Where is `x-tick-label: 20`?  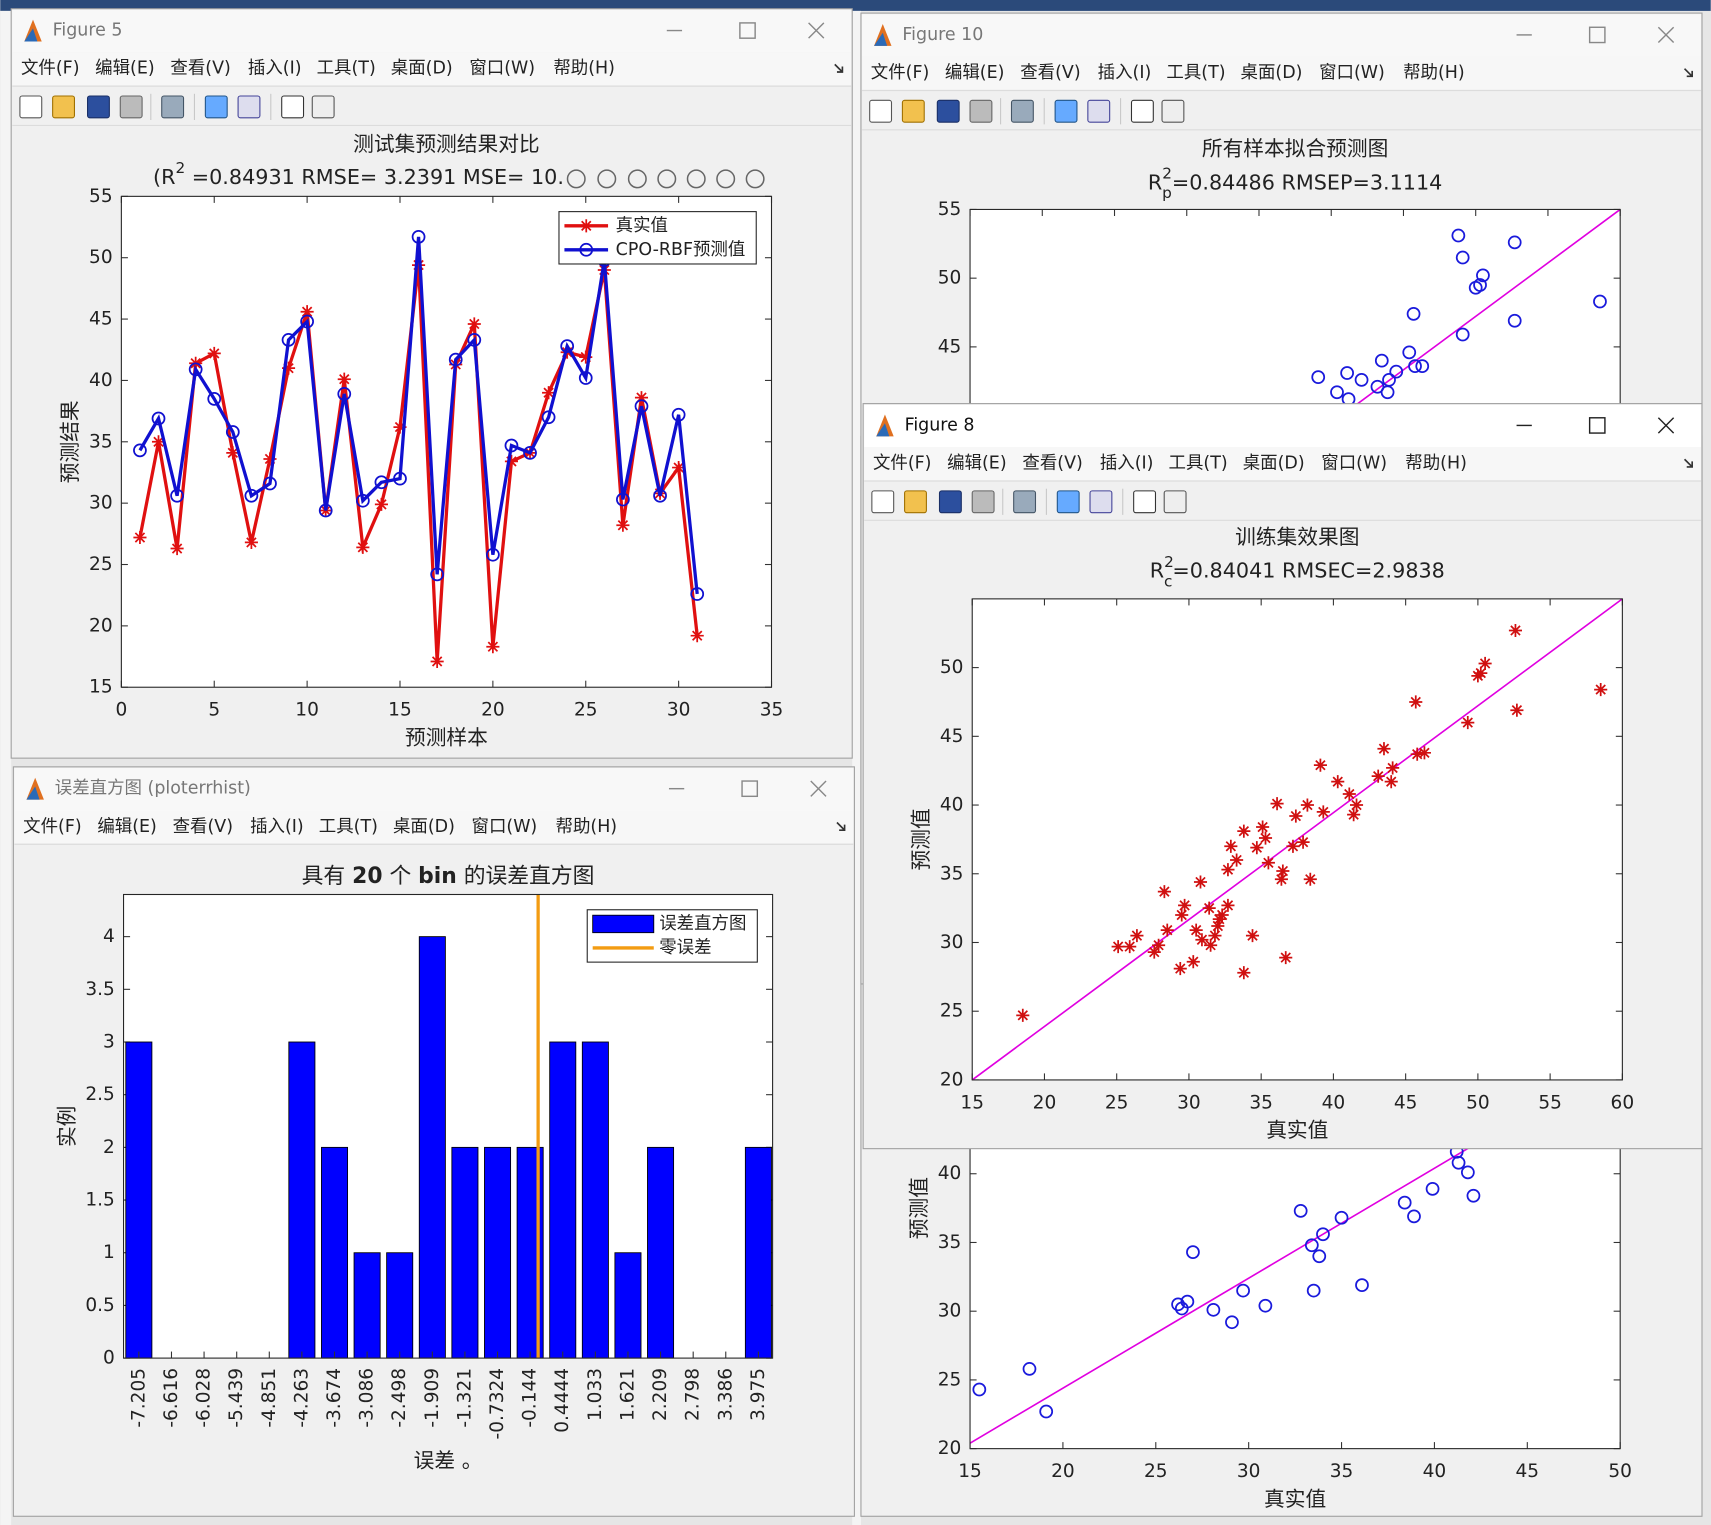
x-tick-label: 20 is located at coordinates (1063, 1471).